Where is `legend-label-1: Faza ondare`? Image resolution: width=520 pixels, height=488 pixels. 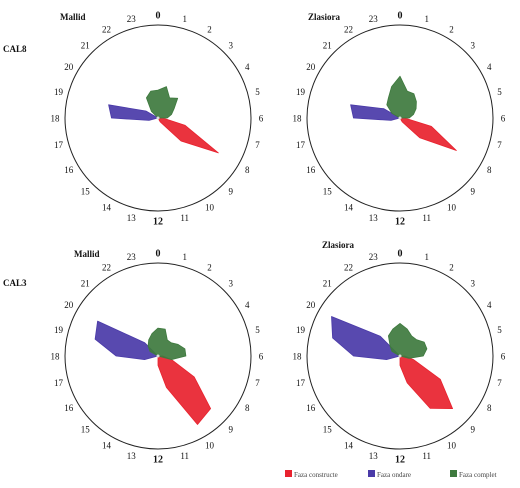 legend-label-1: Faza ondare is located at coordinates (394, 475).